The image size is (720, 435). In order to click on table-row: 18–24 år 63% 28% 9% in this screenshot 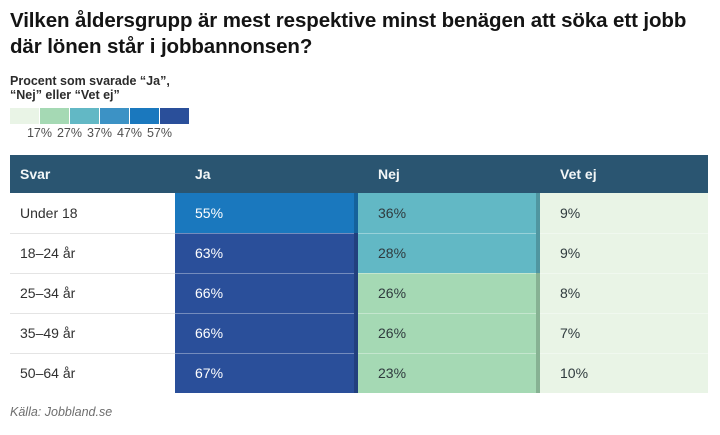, I will do `click(359, 253)`.